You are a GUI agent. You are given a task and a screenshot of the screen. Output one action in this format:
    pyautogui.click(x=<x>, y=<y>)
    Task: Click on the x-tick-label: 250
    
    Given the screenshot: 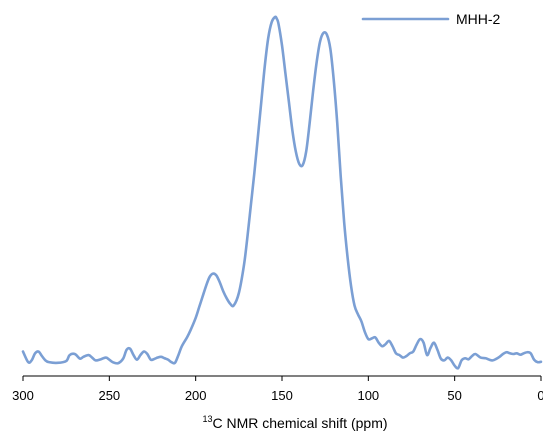 What is the action you would take?
    pyautogui.click(x=109, y=395)
    